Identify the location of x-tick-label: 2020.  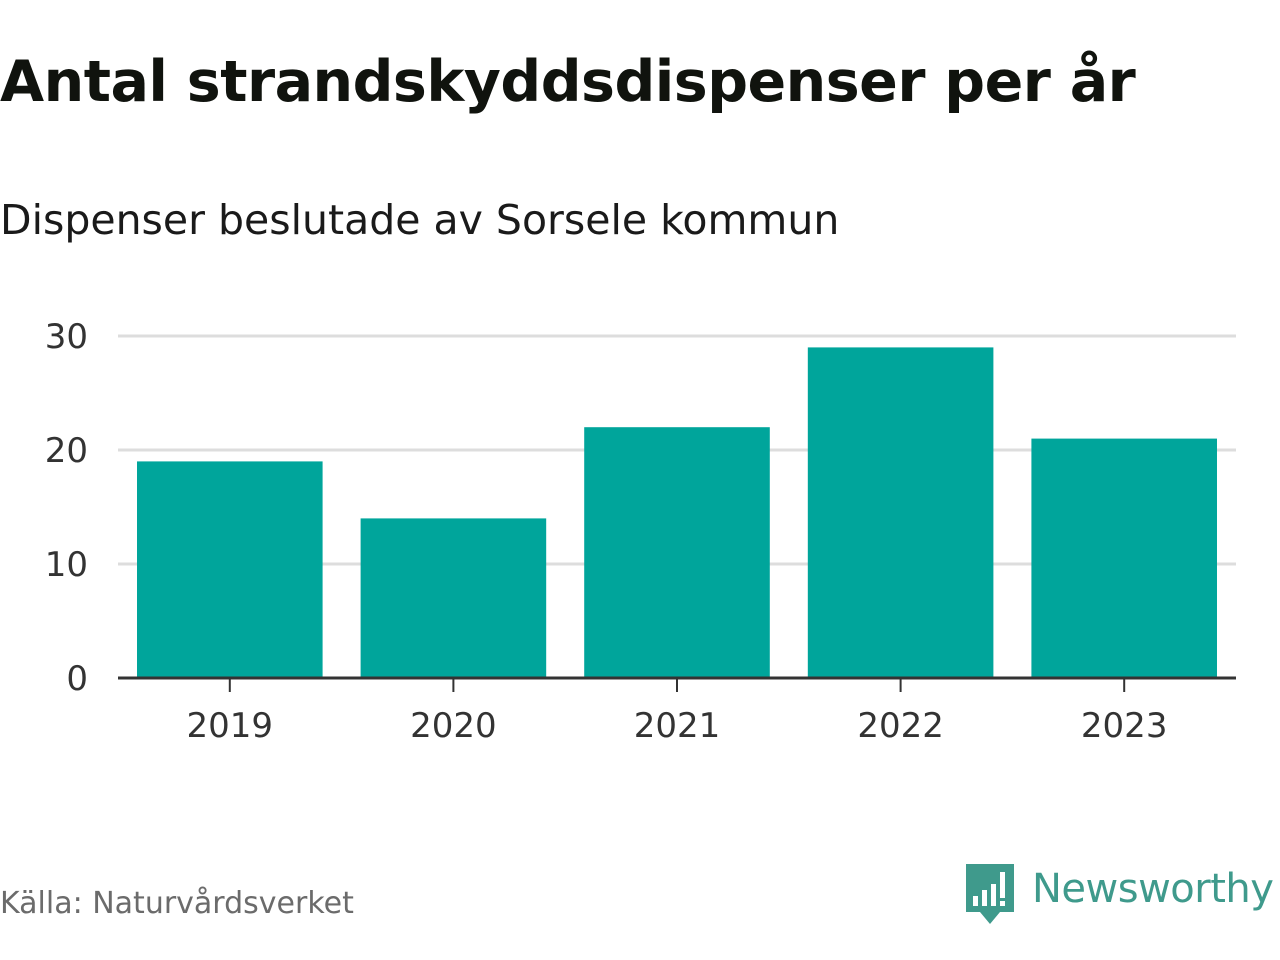
(453, 726).